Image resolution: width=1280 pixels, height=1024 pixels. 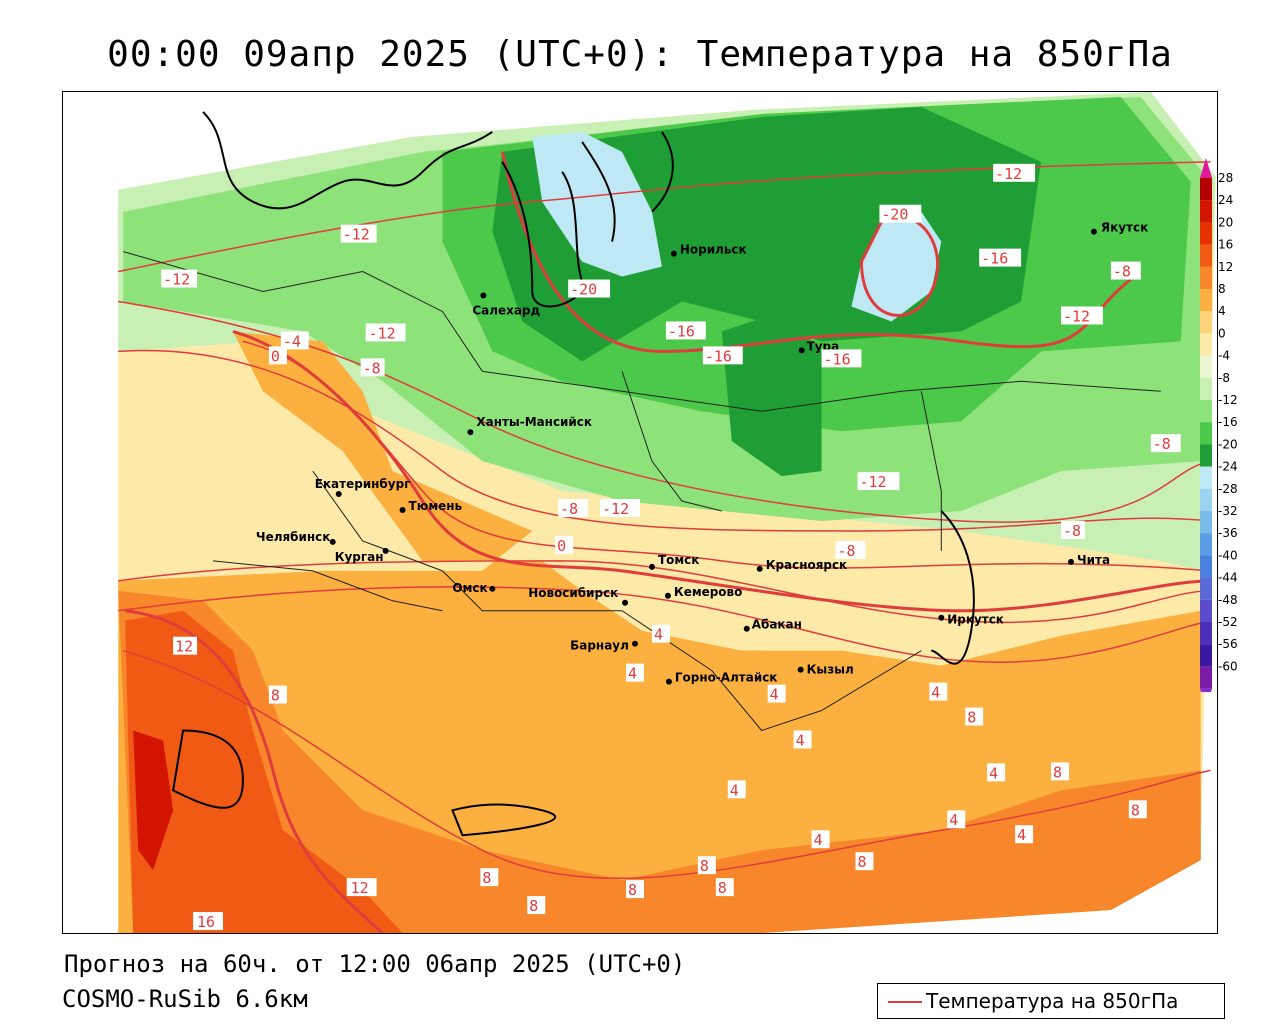 I want to click on city-kemerovo: Кемерово, so click(x=703, y=592).